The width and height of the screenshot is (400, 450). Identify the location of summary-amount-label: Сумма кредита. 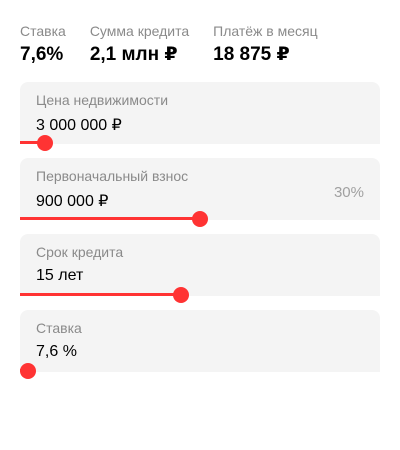
(139, 31).